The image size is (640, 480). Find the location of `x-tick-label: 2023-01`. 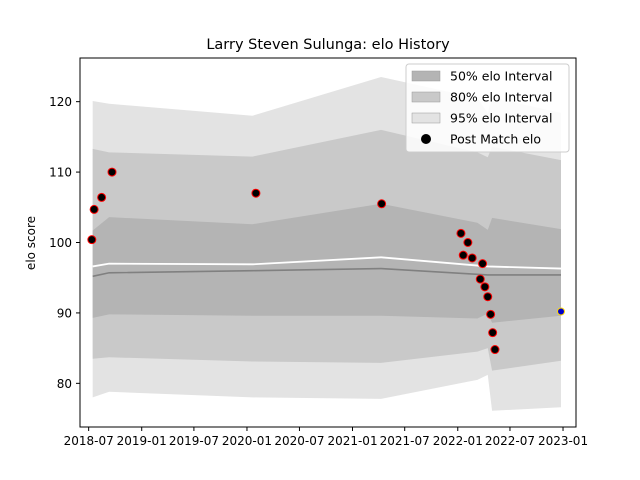

x-tick-label: 2023-01 is located at coordinates (563, 441).